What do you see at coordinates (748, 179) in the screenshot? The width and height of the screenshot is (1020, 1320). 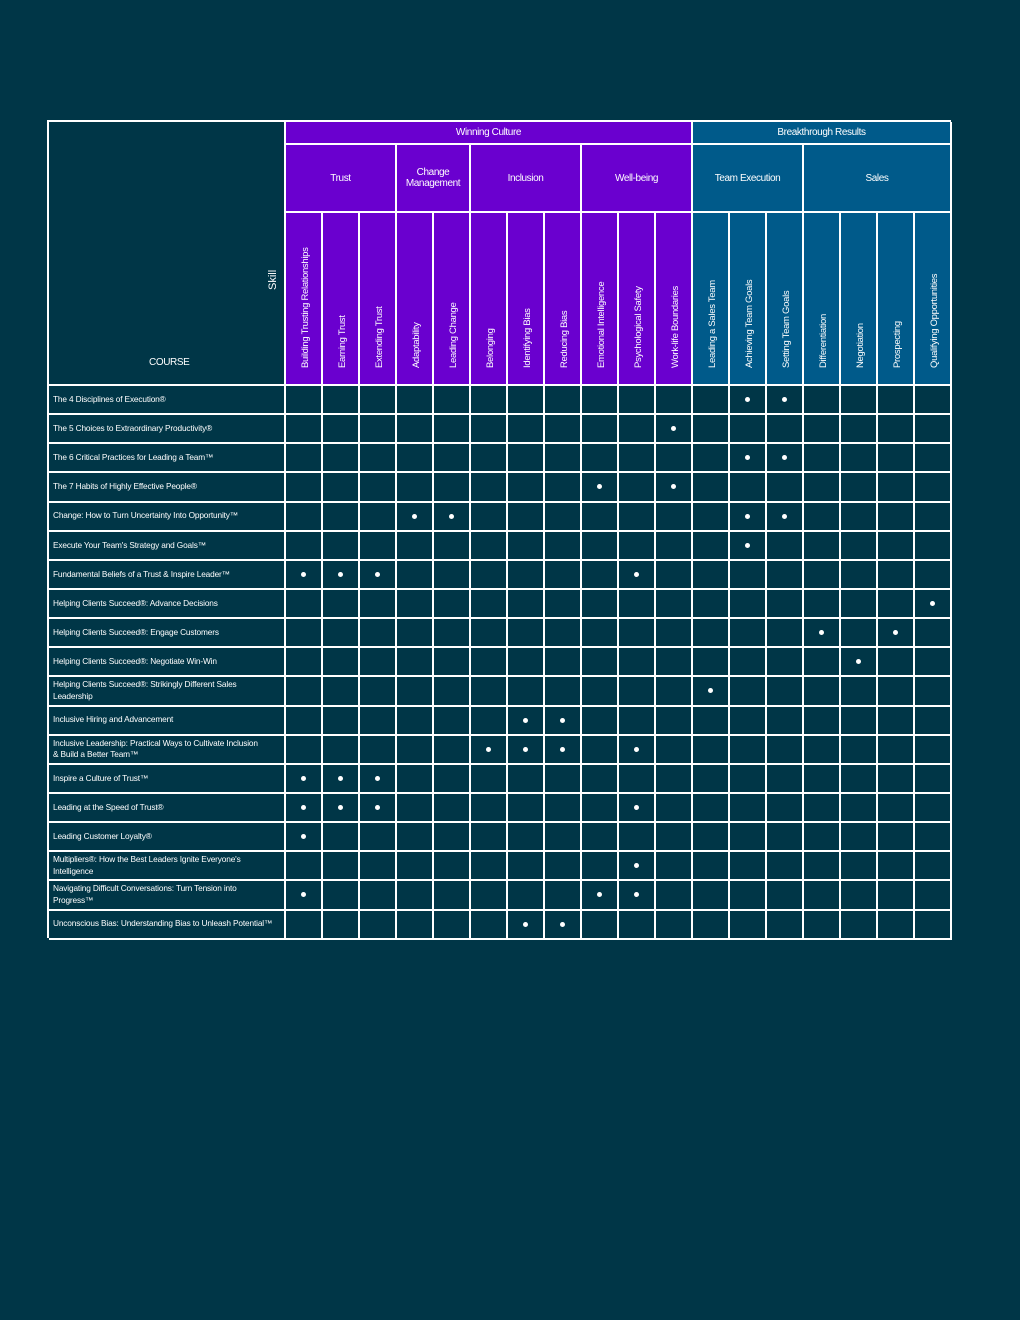 I see `sub-group-header: Team Execution` at bounding box center [748, 179].